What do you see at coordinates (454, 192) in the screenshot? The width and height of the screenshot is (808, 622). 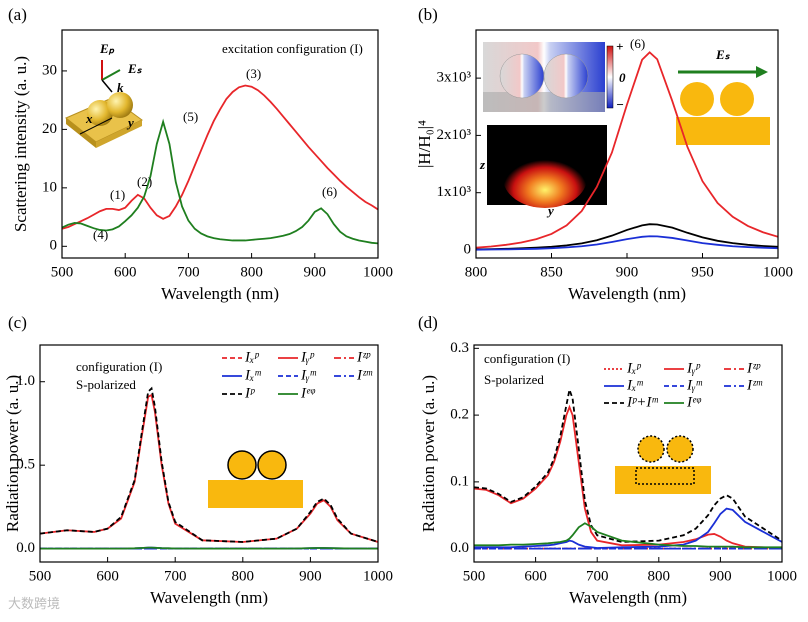 I see `y-tick-label: 1x10³` at bounding box center [454, 192].